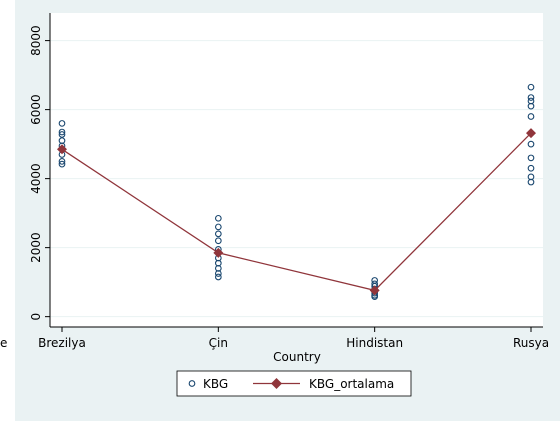 The image size is (560, 425). Describe the element at coordinates (297, 357) in the screenshot. I see `x-axis-label: Country` at that location.